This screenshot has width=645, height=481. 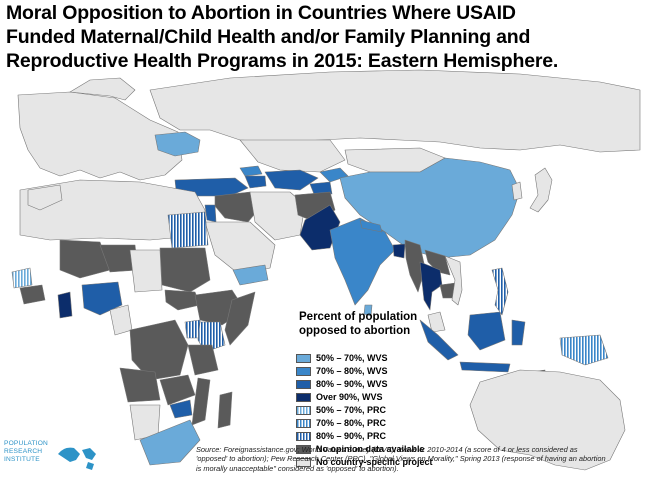 What do you see at coordinates (210, 213) in the screenshot?
I see `country-jordan` at bounding box center [210, 213].